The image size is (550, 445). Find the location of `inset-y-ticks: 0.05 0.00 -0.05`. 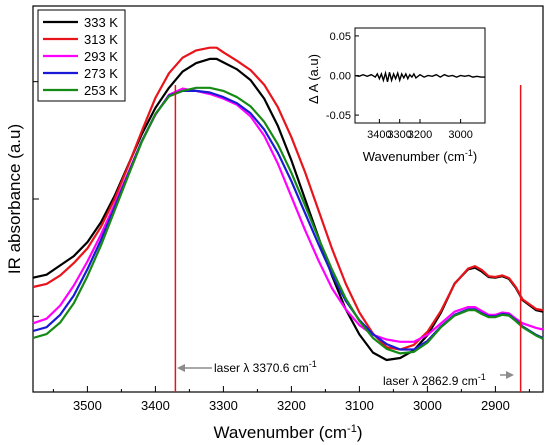

inset-y-ticks: 0.05 0.00 -0.05 is located at coordinates (342, 76).